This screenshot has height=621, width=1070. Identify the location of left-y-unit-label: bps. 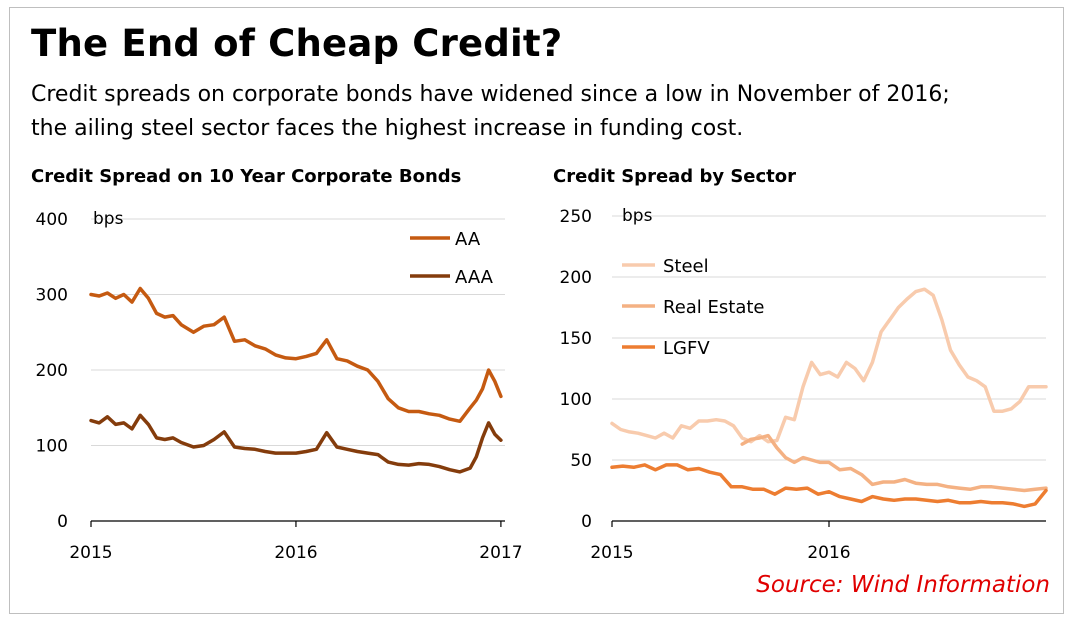
(108, 219).